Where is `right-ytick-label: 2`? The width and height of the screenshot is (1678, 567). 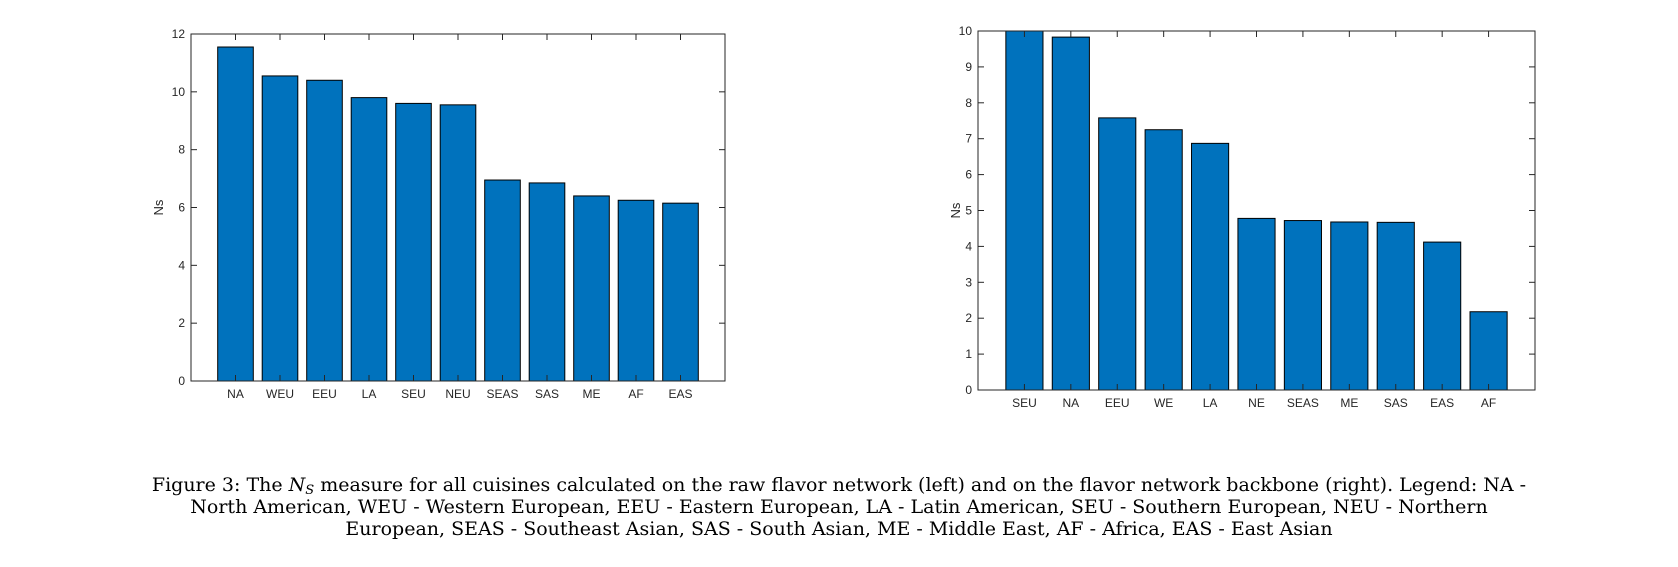
right-ytick-label: 2 is located at coordinates (968, 318).